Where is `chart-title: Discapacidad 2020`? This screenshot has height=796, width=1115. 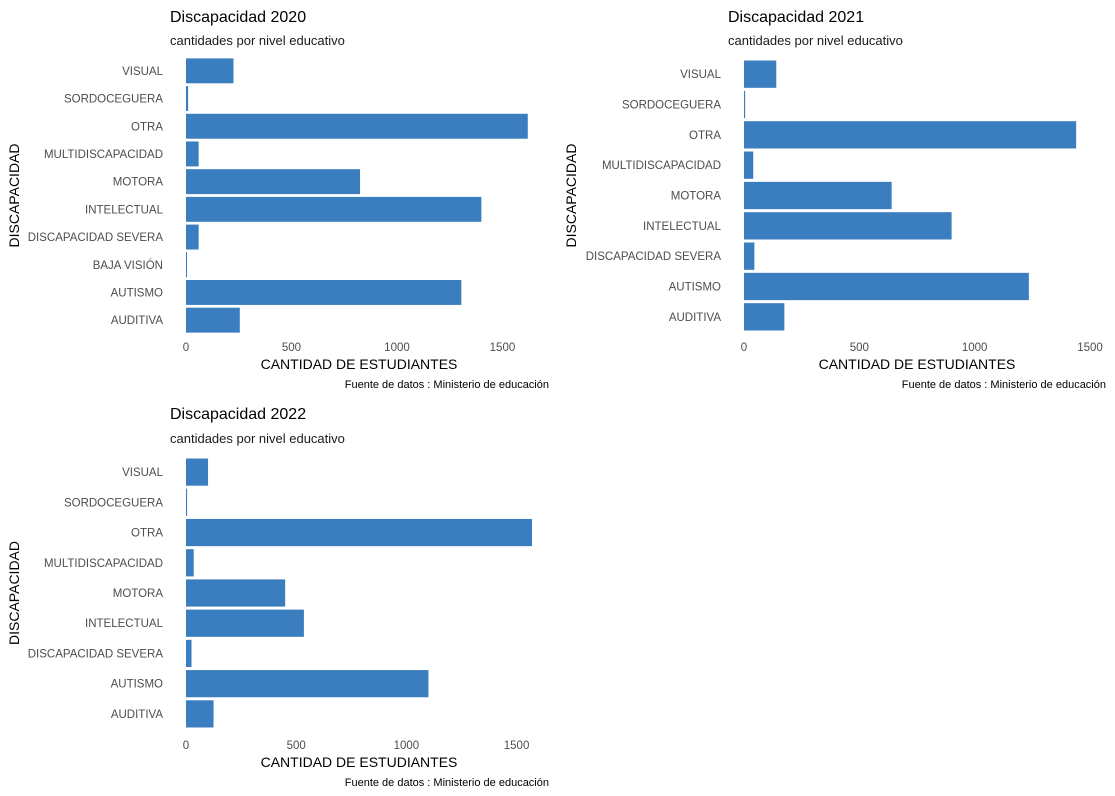 chart-title: Discapacidad 2020 is located at coordinates (238, 17).